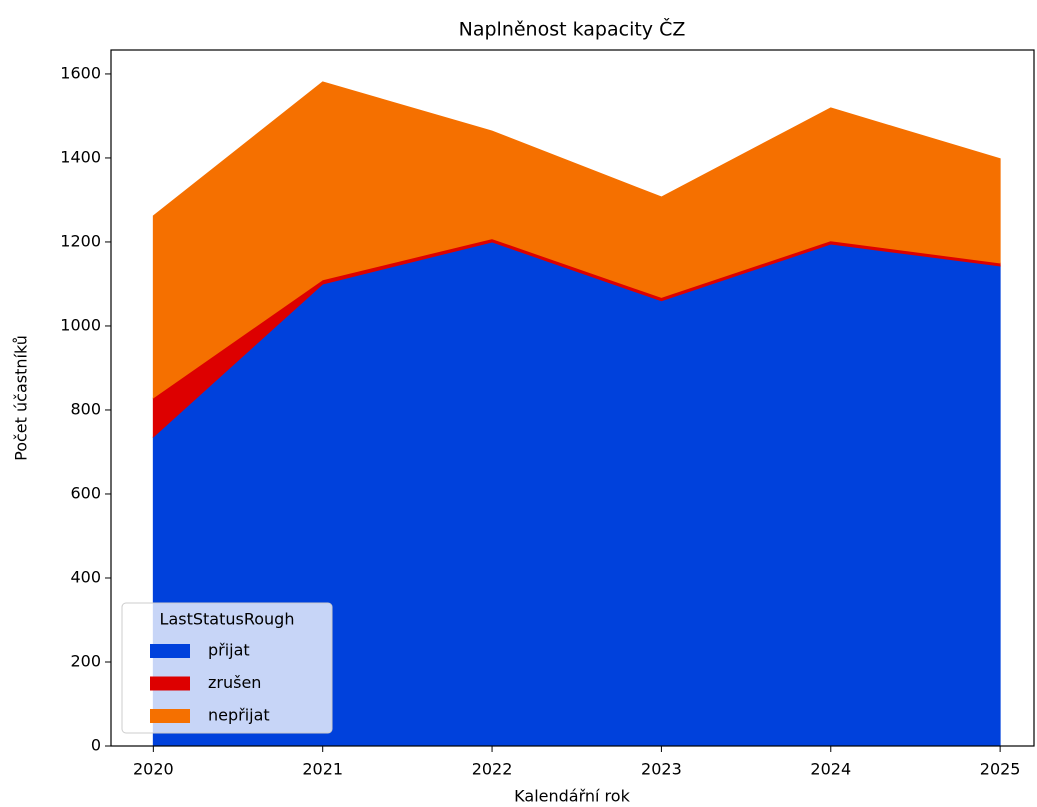 The image size is (1037, 807). I want to click on y-axis-label: Počet účastníků, so click(21, 398).